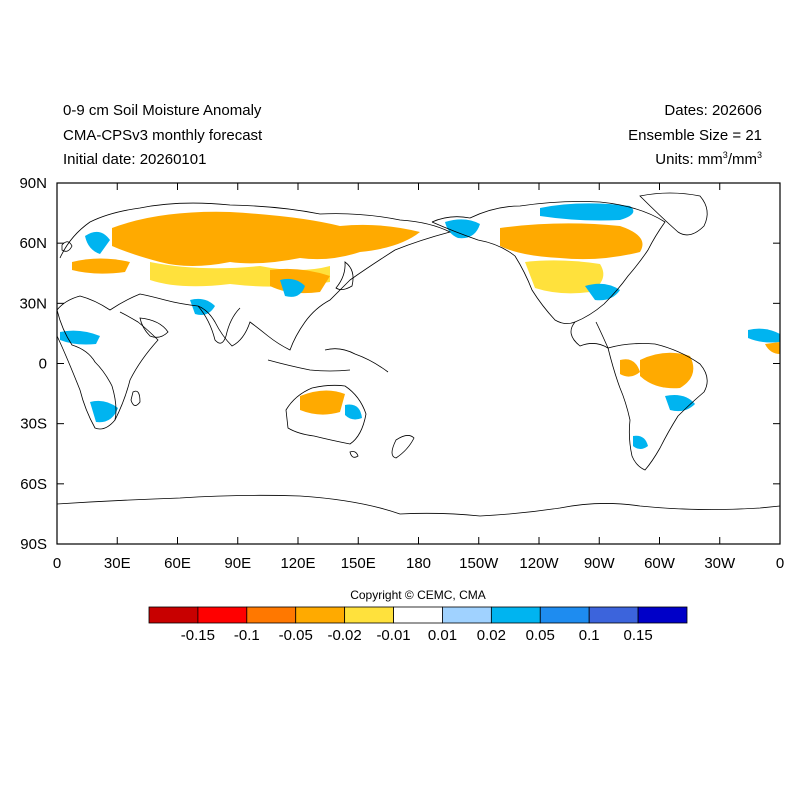 Image resolution: width=800 pixels, height=800 pixels. I want to click on anomaly-patch-west-africa-dry, so click(772, 348).